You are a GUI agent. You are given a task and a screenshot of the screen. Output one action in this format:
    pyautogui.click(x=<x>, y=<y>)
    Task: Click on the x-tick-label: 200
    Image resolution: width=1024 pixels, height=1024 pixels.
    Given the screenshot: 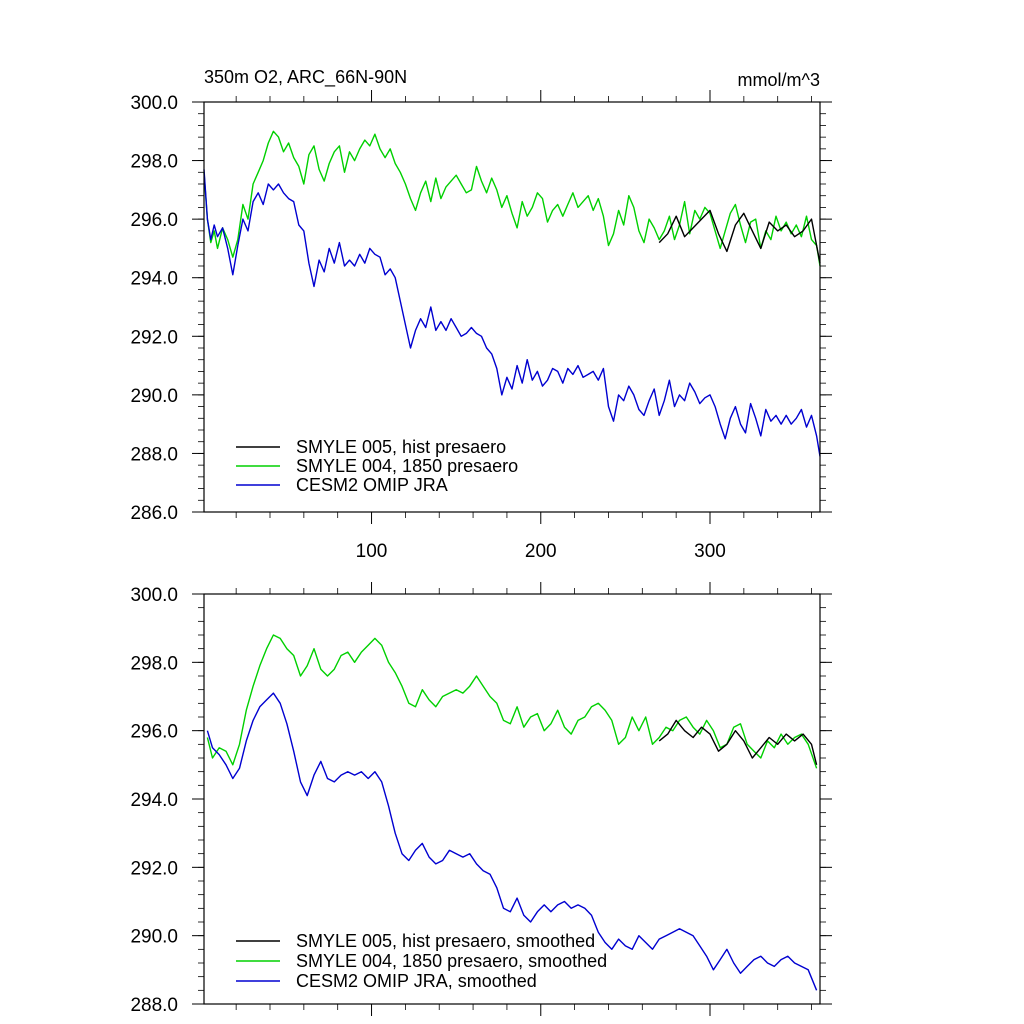 What is the action you would take?
    pyautogui.click(x=541, y=551)
    